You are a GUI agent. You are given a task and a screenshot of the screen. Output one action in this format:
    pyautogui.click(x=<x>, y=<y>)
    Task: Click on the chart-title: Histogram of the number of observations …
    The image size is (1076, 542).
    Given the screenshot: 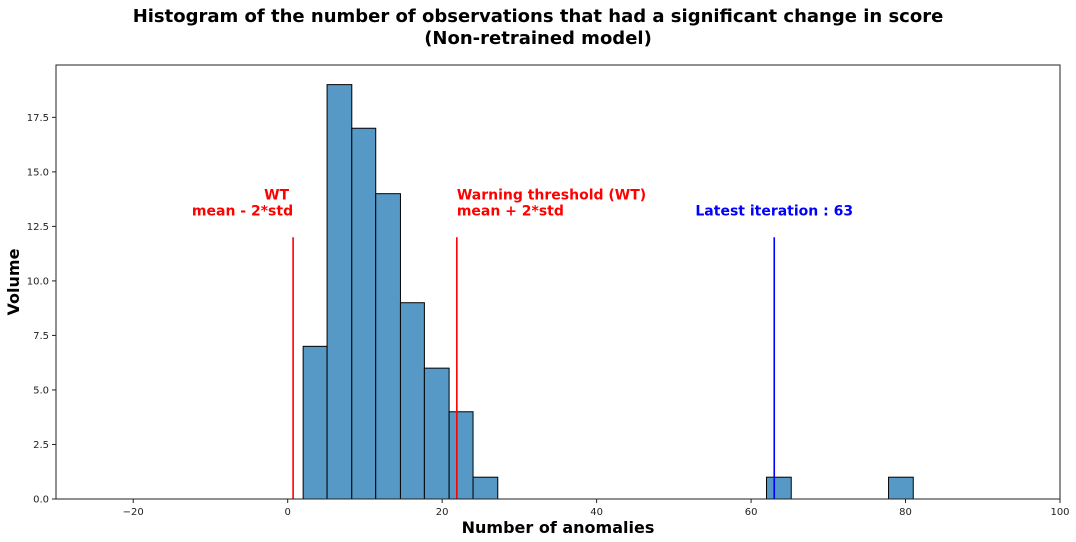 What is the action you would take?
    pyautogui.click(x=538, y=28)
    